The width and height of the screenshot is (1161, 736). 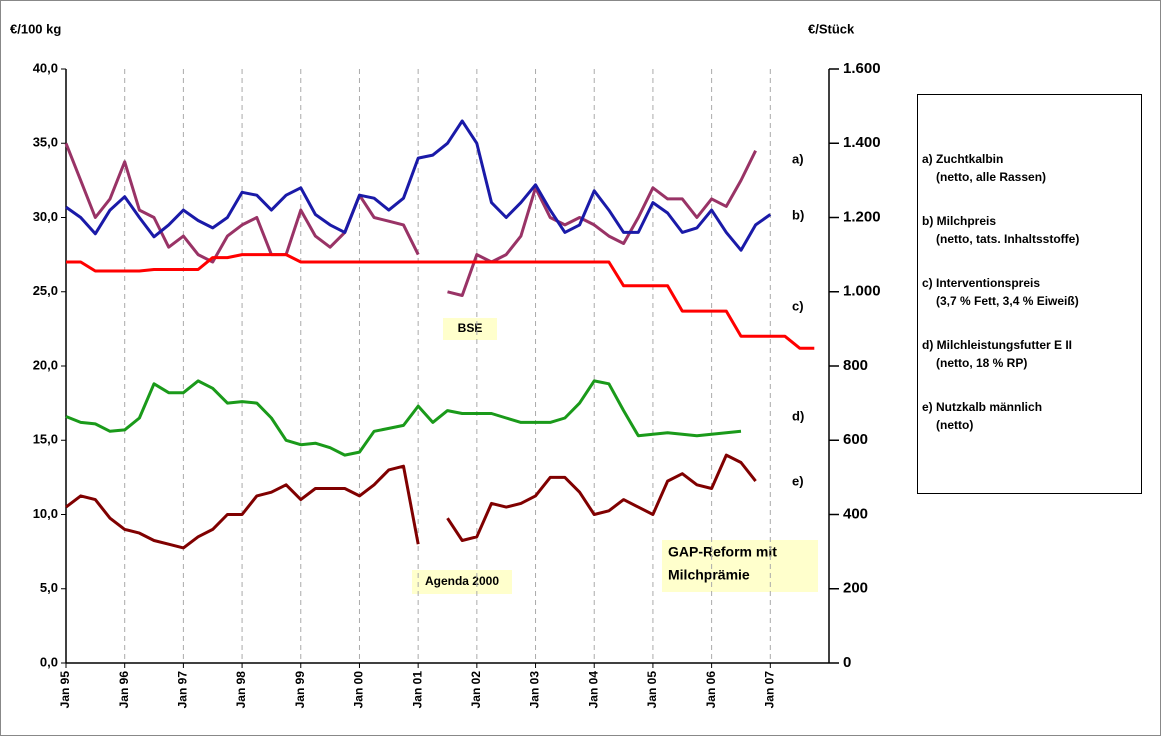 I want to click on y-tick-label: 40,0, so click(x=45, y=67).